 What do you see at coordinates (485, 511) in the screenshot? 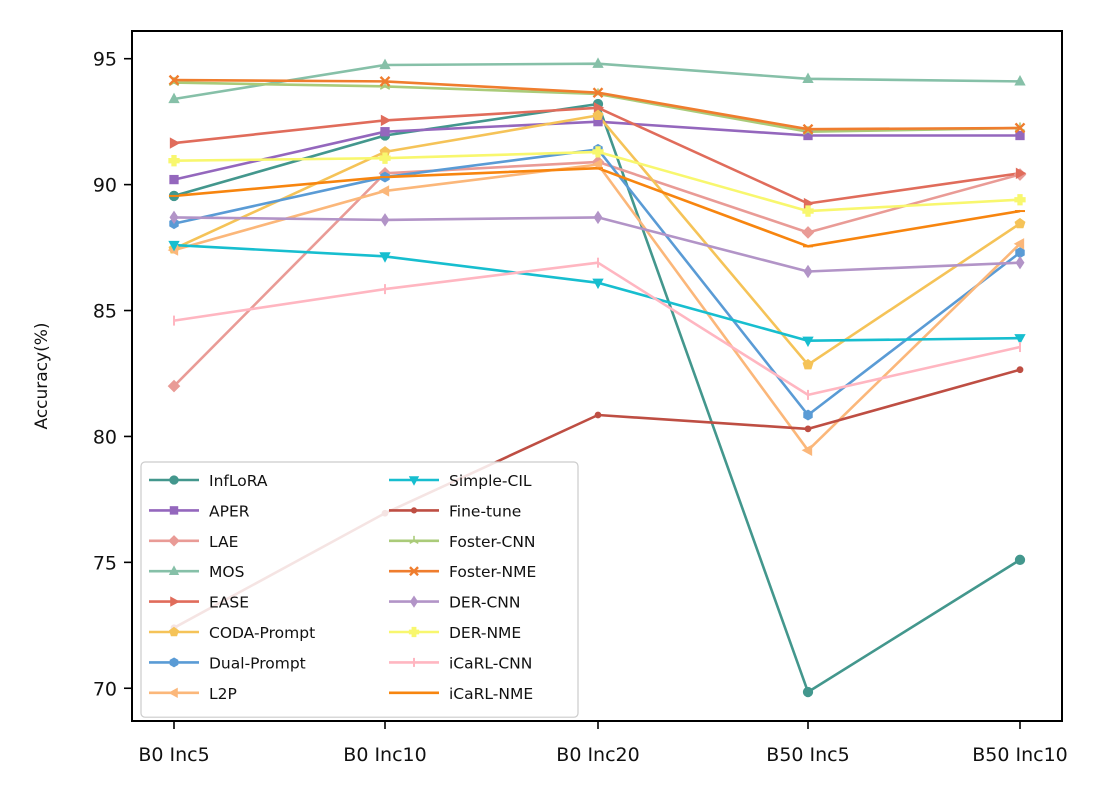
I see `legend-label: Fine-tune` at bounding box center [485, 511].